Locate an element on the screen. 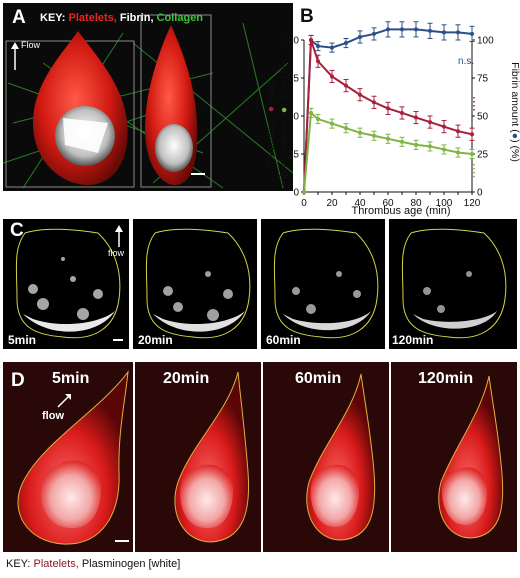 The width and height of the screenshot is (520, 578). ylabel-right: Fibrin amount (●) (%) is located at coordinates (514, 112).